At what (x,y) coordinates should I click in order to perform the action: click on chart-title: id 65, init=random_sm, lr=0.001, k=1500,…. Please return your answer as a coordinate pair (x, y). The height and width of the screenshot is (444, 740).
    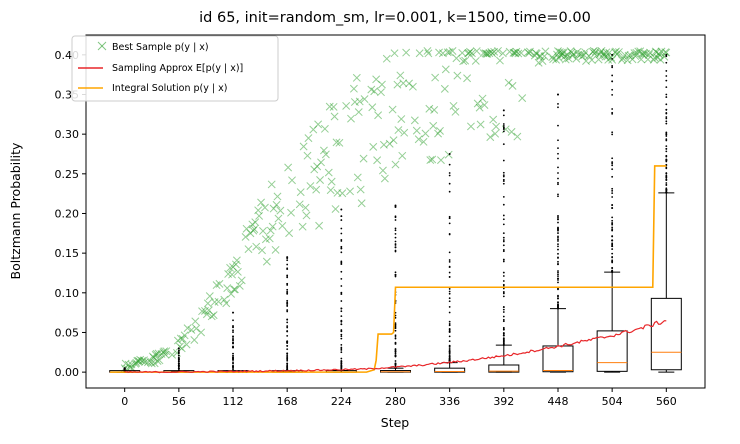
    Looking at the image, I should click on (395, 18).